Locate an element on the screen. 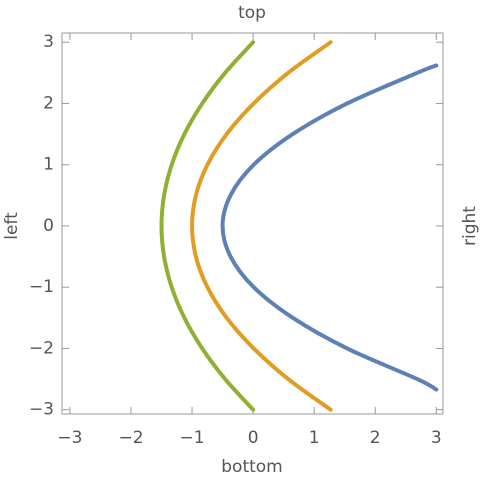 The width and height of the screenshot is (482, 481). x-tick-label: −3 is located at coordinates (69, 438).